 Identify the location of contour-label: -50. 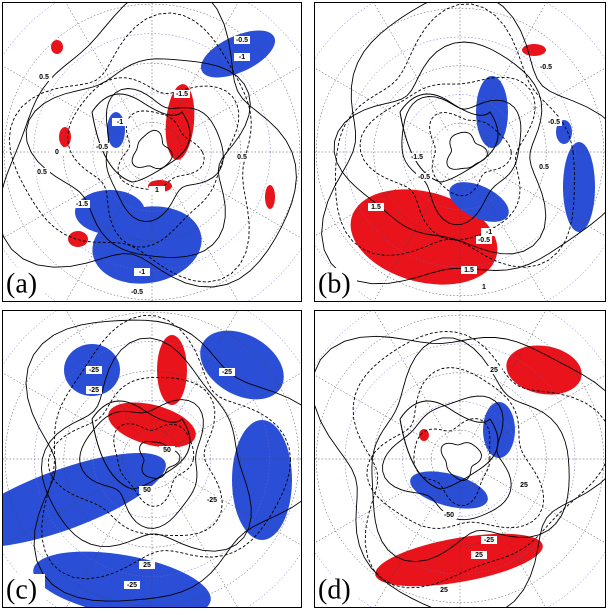
(449, 515).